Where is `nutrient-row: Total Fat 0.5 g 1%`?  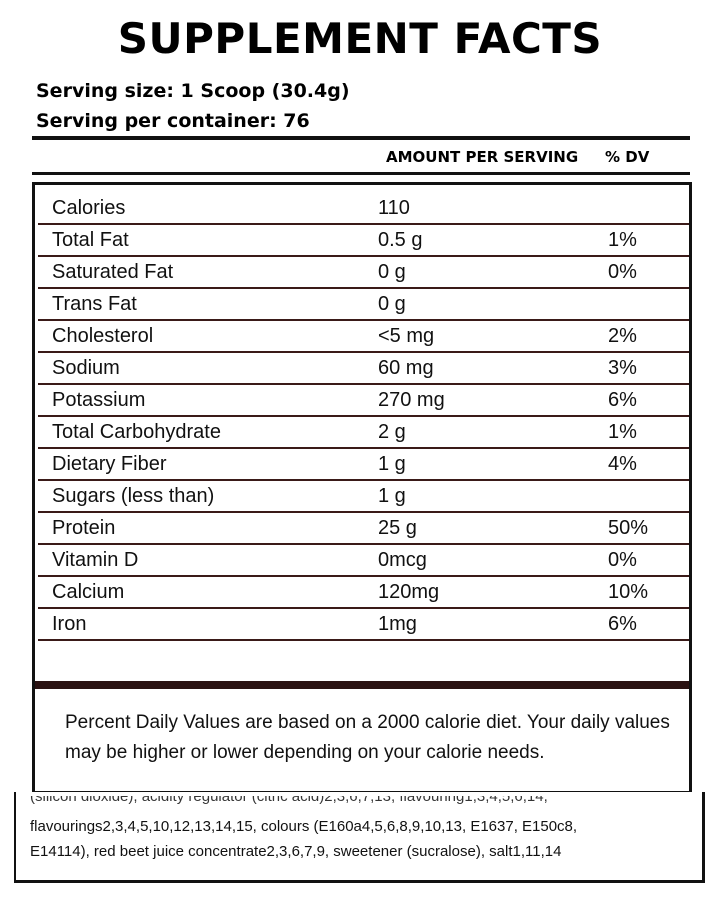
nutrient-row: Total Fat 0.5 g 1% is located at coordinates (363, 241).